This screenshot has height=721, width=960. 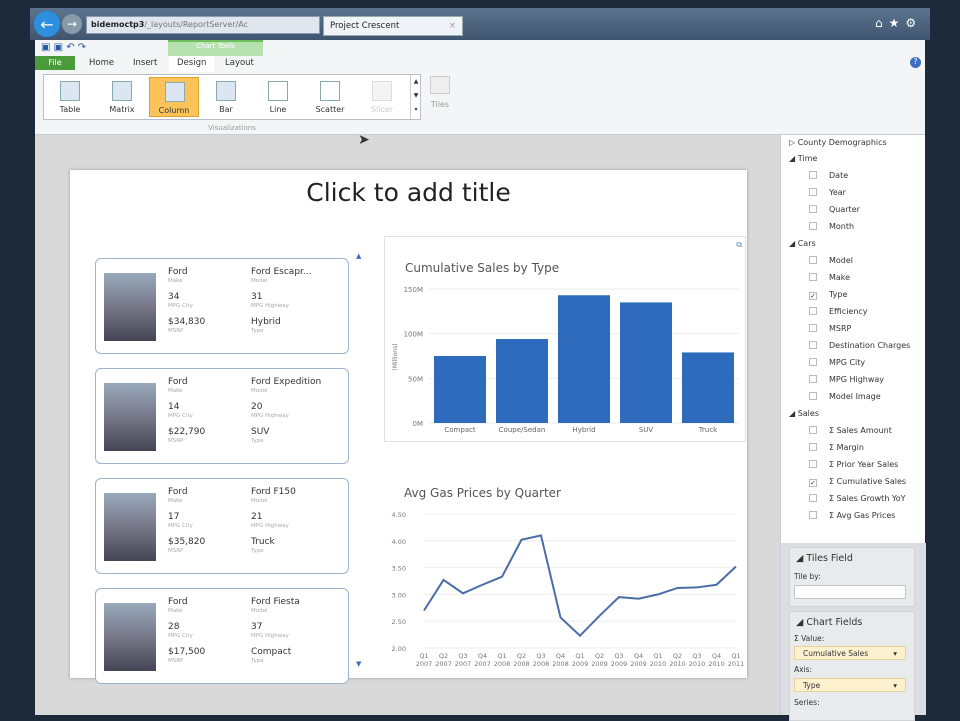 What do you see at coordinates (868, 481) in the screenshot?
I see `field-name: Σ Cumulative Sales` at bounding box center [868, 481].